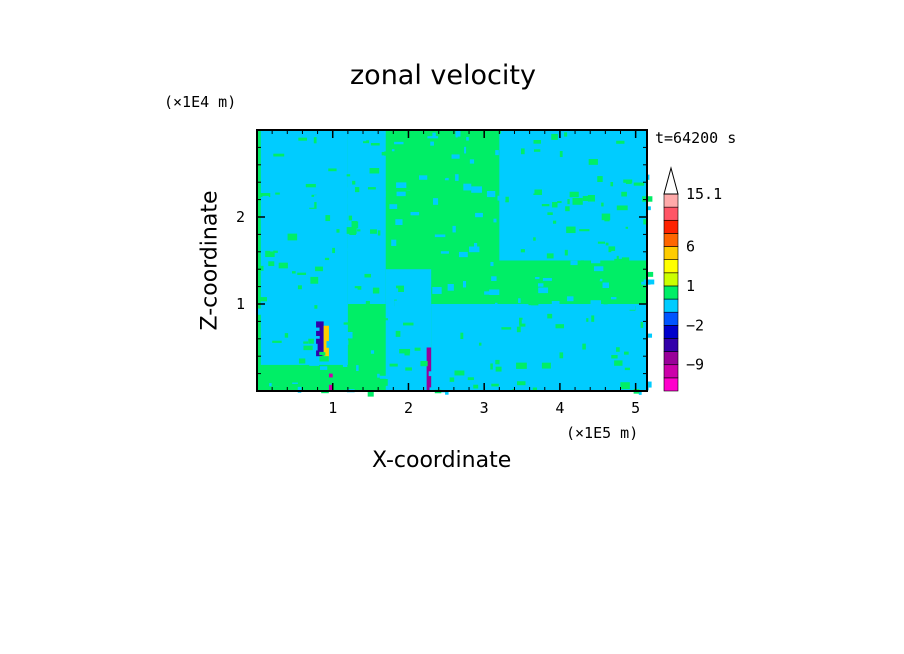  What do you see at coordinates (320, 339) in the screenshot?
I see `field-region` at bounding box center [320, 339].